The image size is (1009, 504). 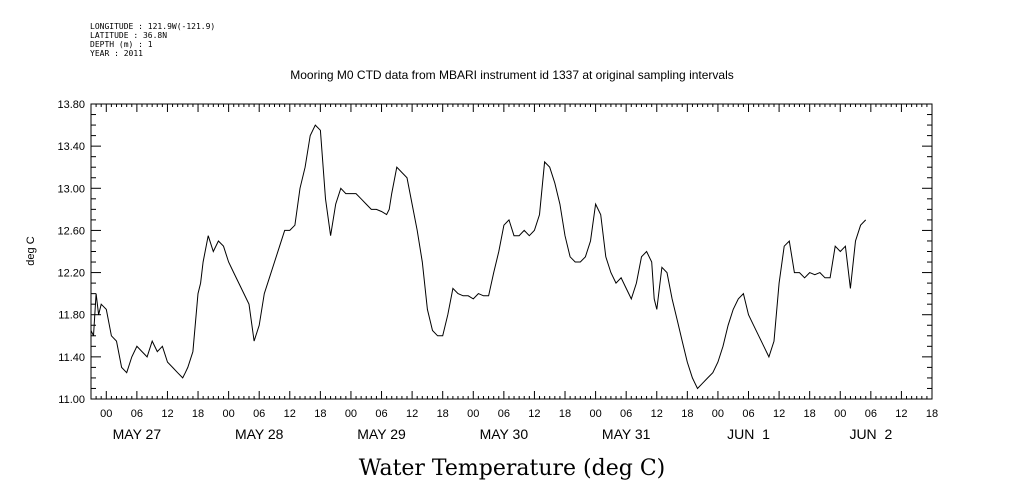 I want to click on y-tick-label: 13.00, so click(x=71, y=189).